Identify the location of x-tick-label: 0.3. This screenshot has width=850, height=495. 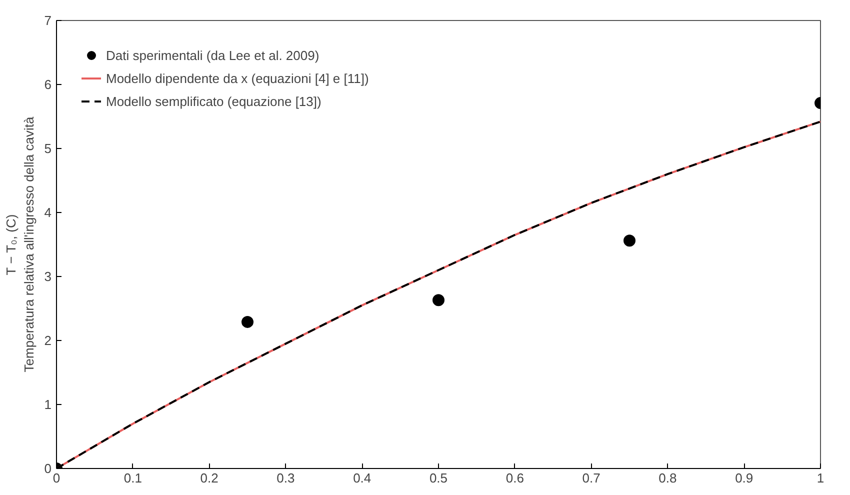
(285, 478).